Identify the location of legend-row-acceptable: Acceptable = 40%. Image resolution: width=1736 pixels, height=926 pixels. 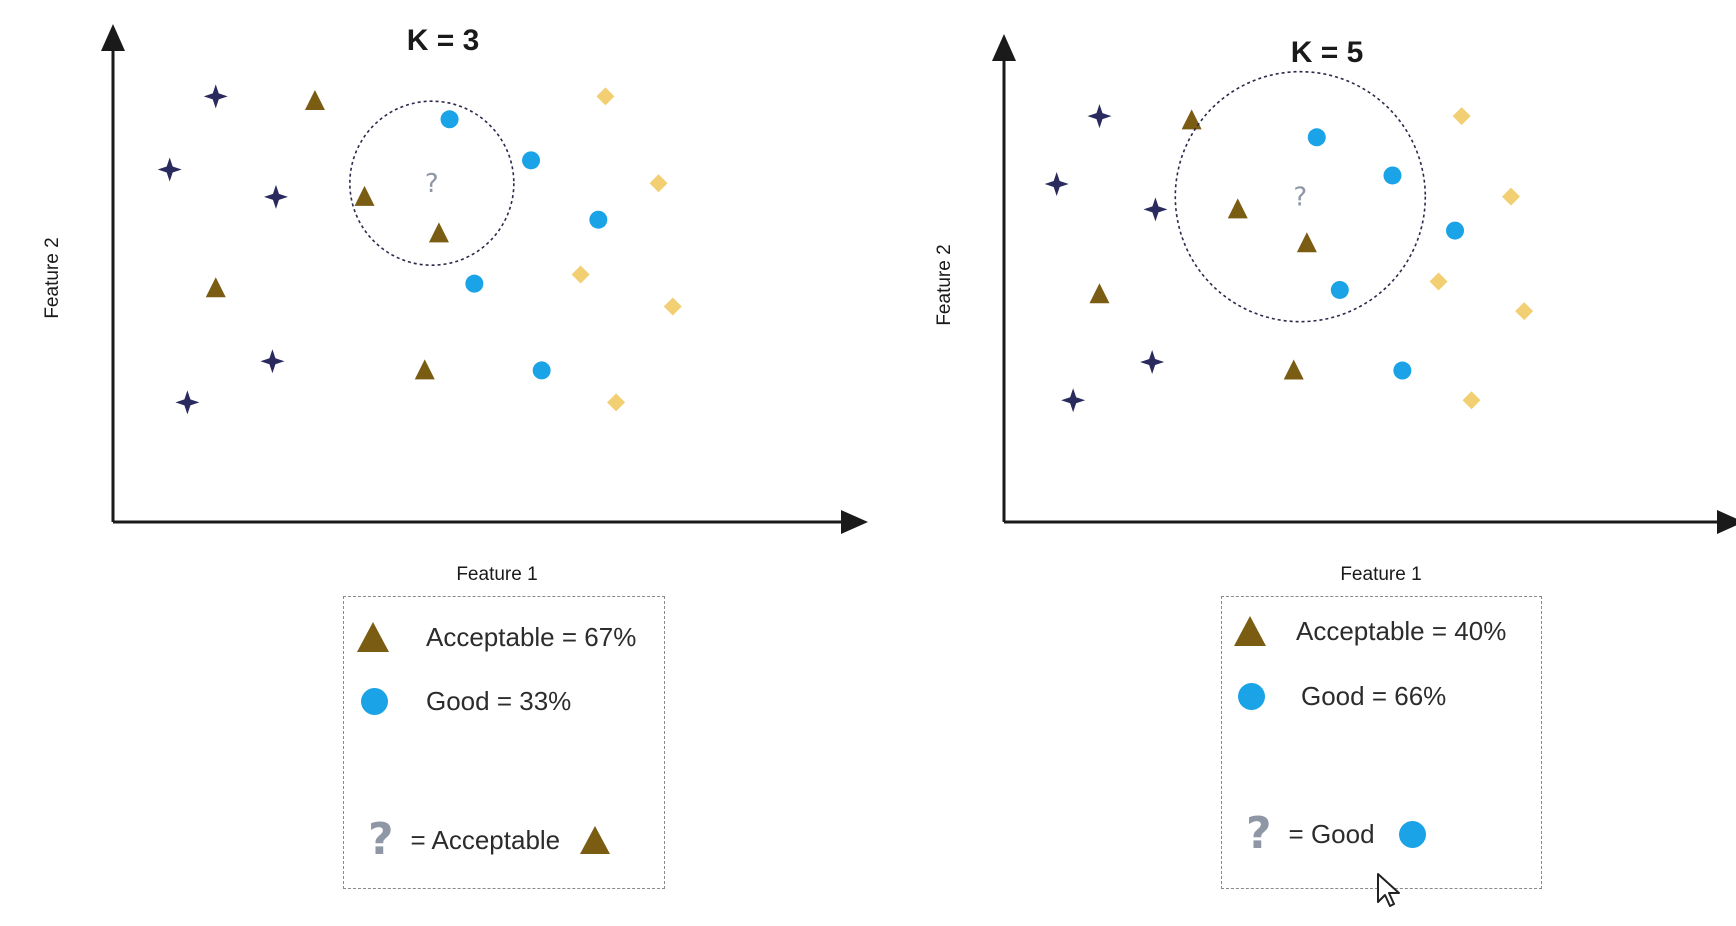
(1381, 631).